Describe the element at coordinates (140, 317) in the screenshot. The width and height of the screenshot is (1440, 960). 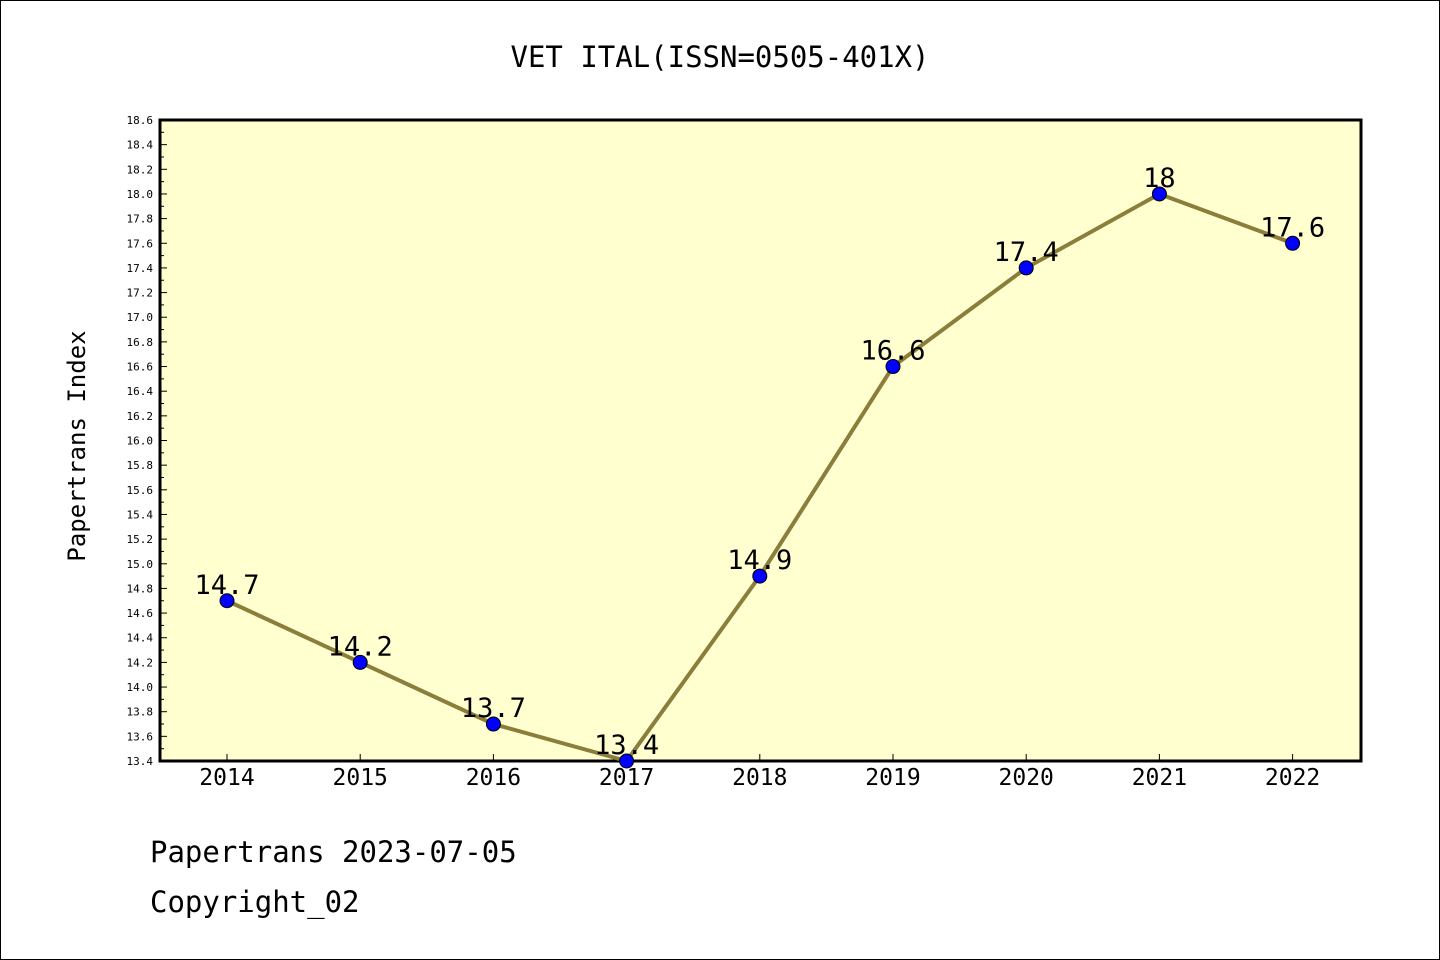
I see `y-tick-label: 17.0` at that location.